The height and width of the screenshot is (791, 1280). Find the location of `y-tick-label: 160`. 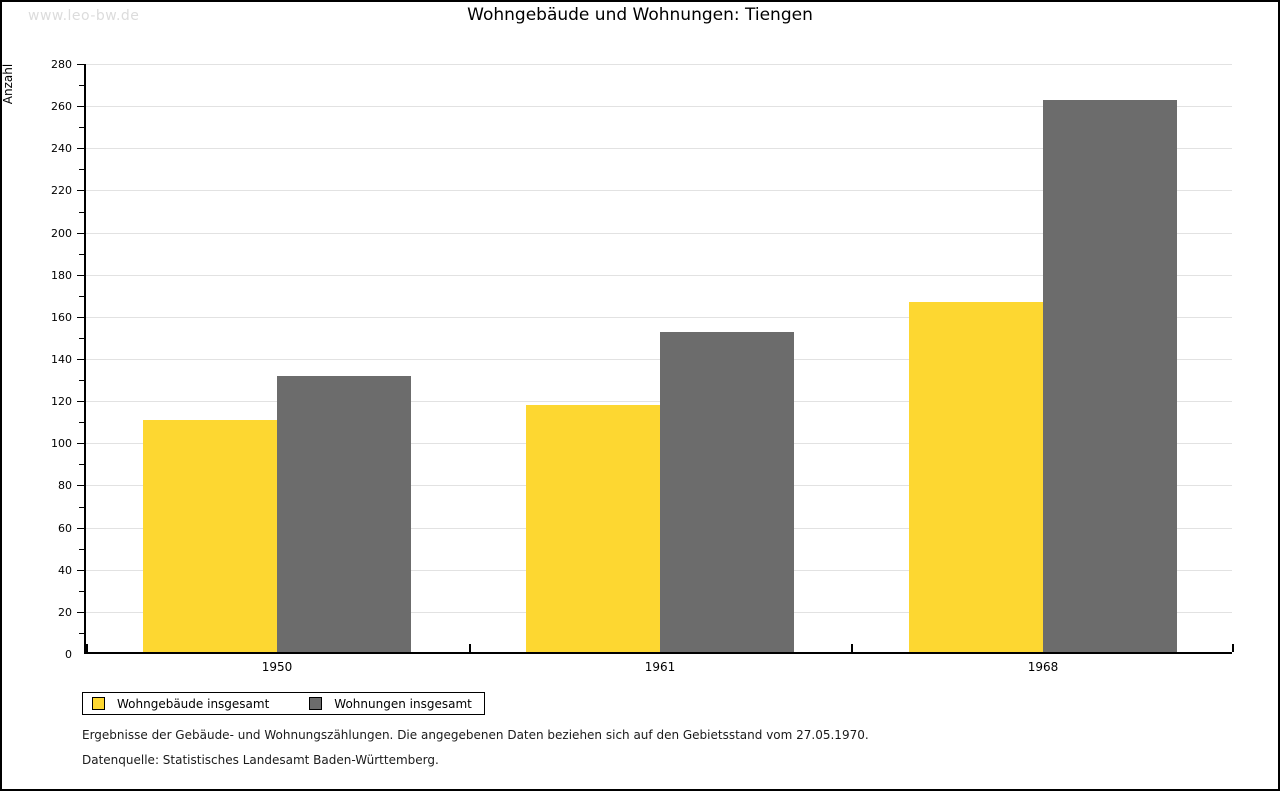

y-tick-label: 160 is located at coordinates (61, 317).